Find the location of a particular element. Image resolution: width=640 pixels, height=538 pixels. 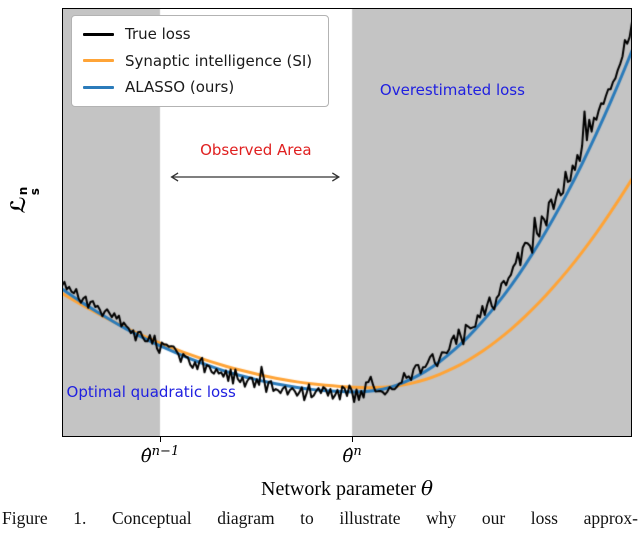

observed-range-arrow is located at coordinates (255, 177).